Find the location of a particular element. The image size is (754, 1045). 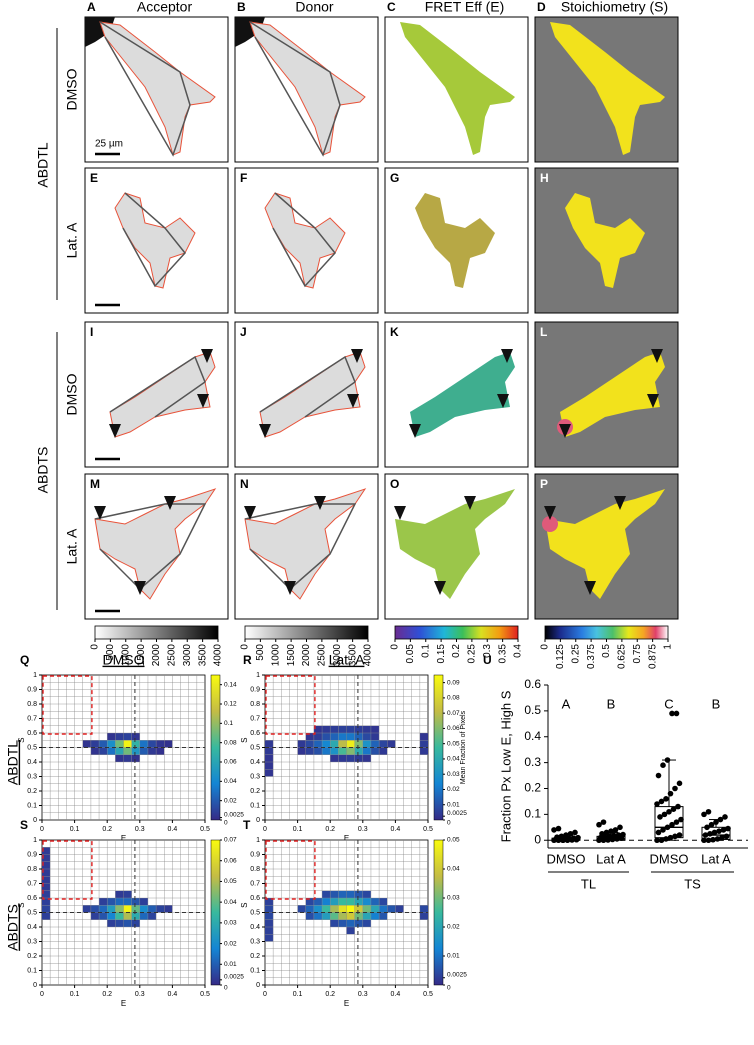

colorbar-tick-label: 500 is located at coordinates (110, 652).